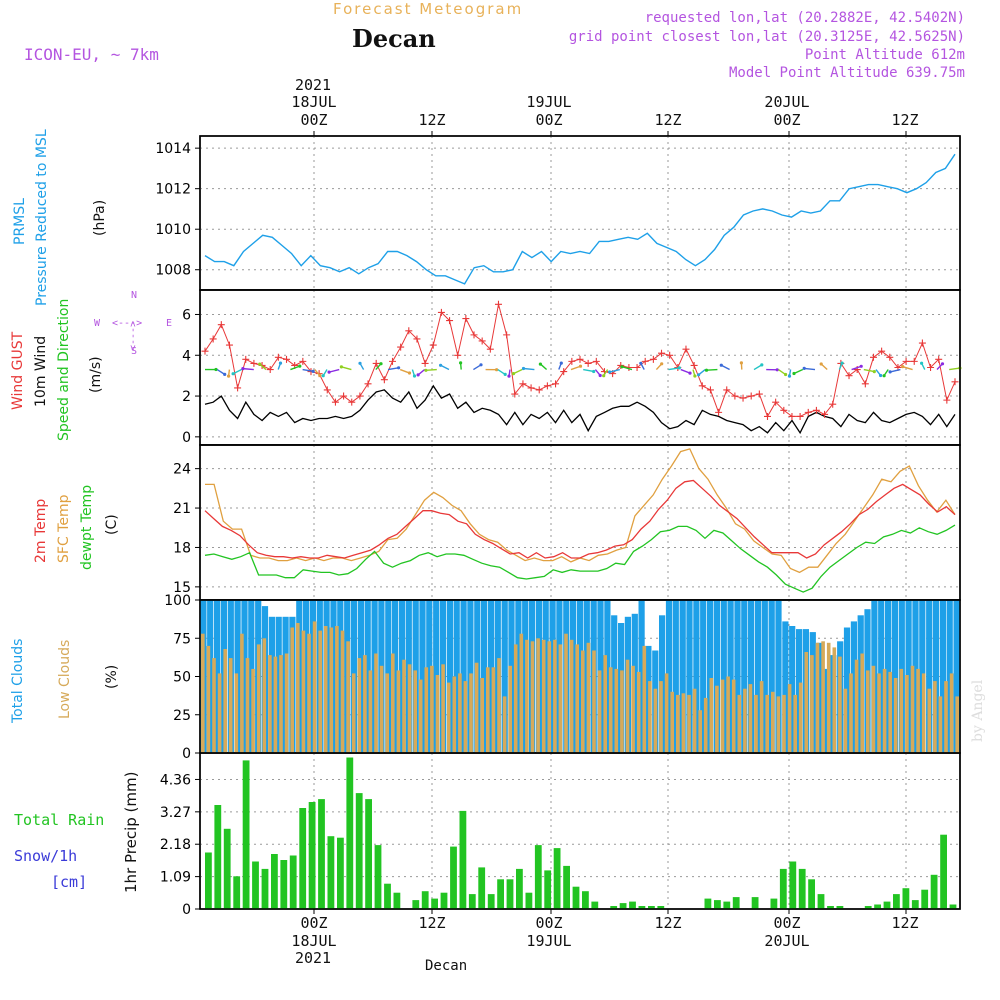 Image resolution: width=1000 pixels, height=1000 pixels. What do you see at coordinates (182, 588) in the screenshot?
I see `ytick-label-3-0: 15` at bounding box center [182, 588].